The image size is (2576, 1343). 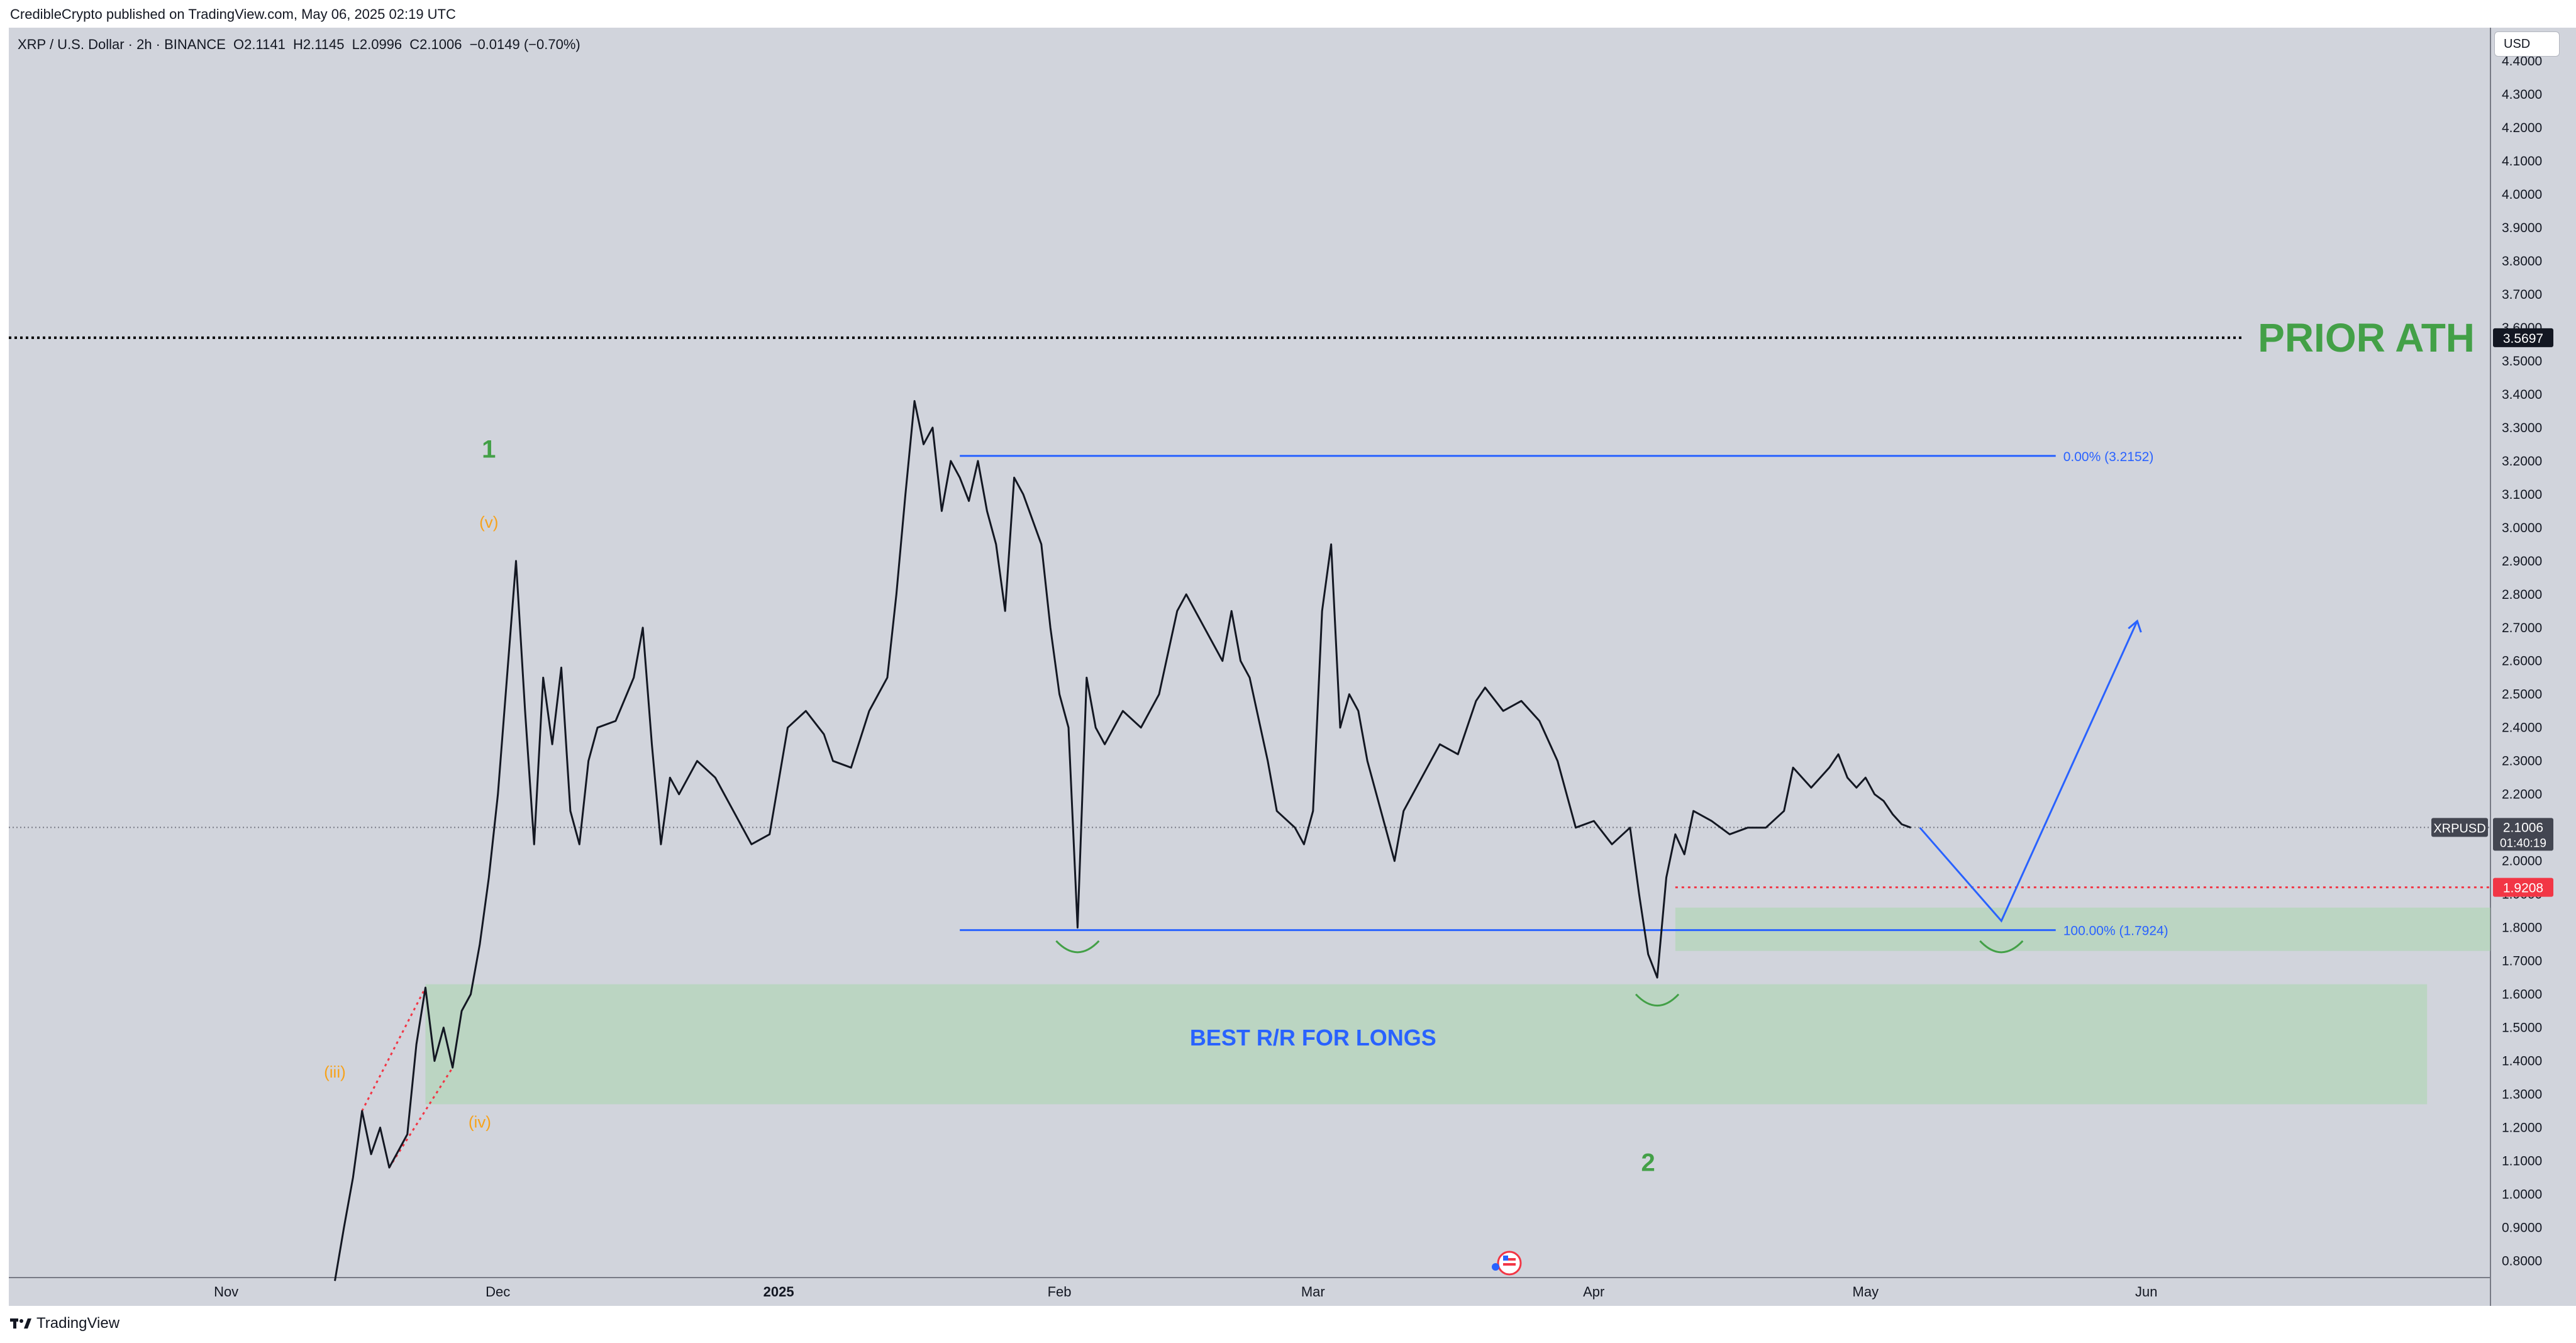 I want to click on y-tick-label: 2.4000, so click(x=2522, y=728).